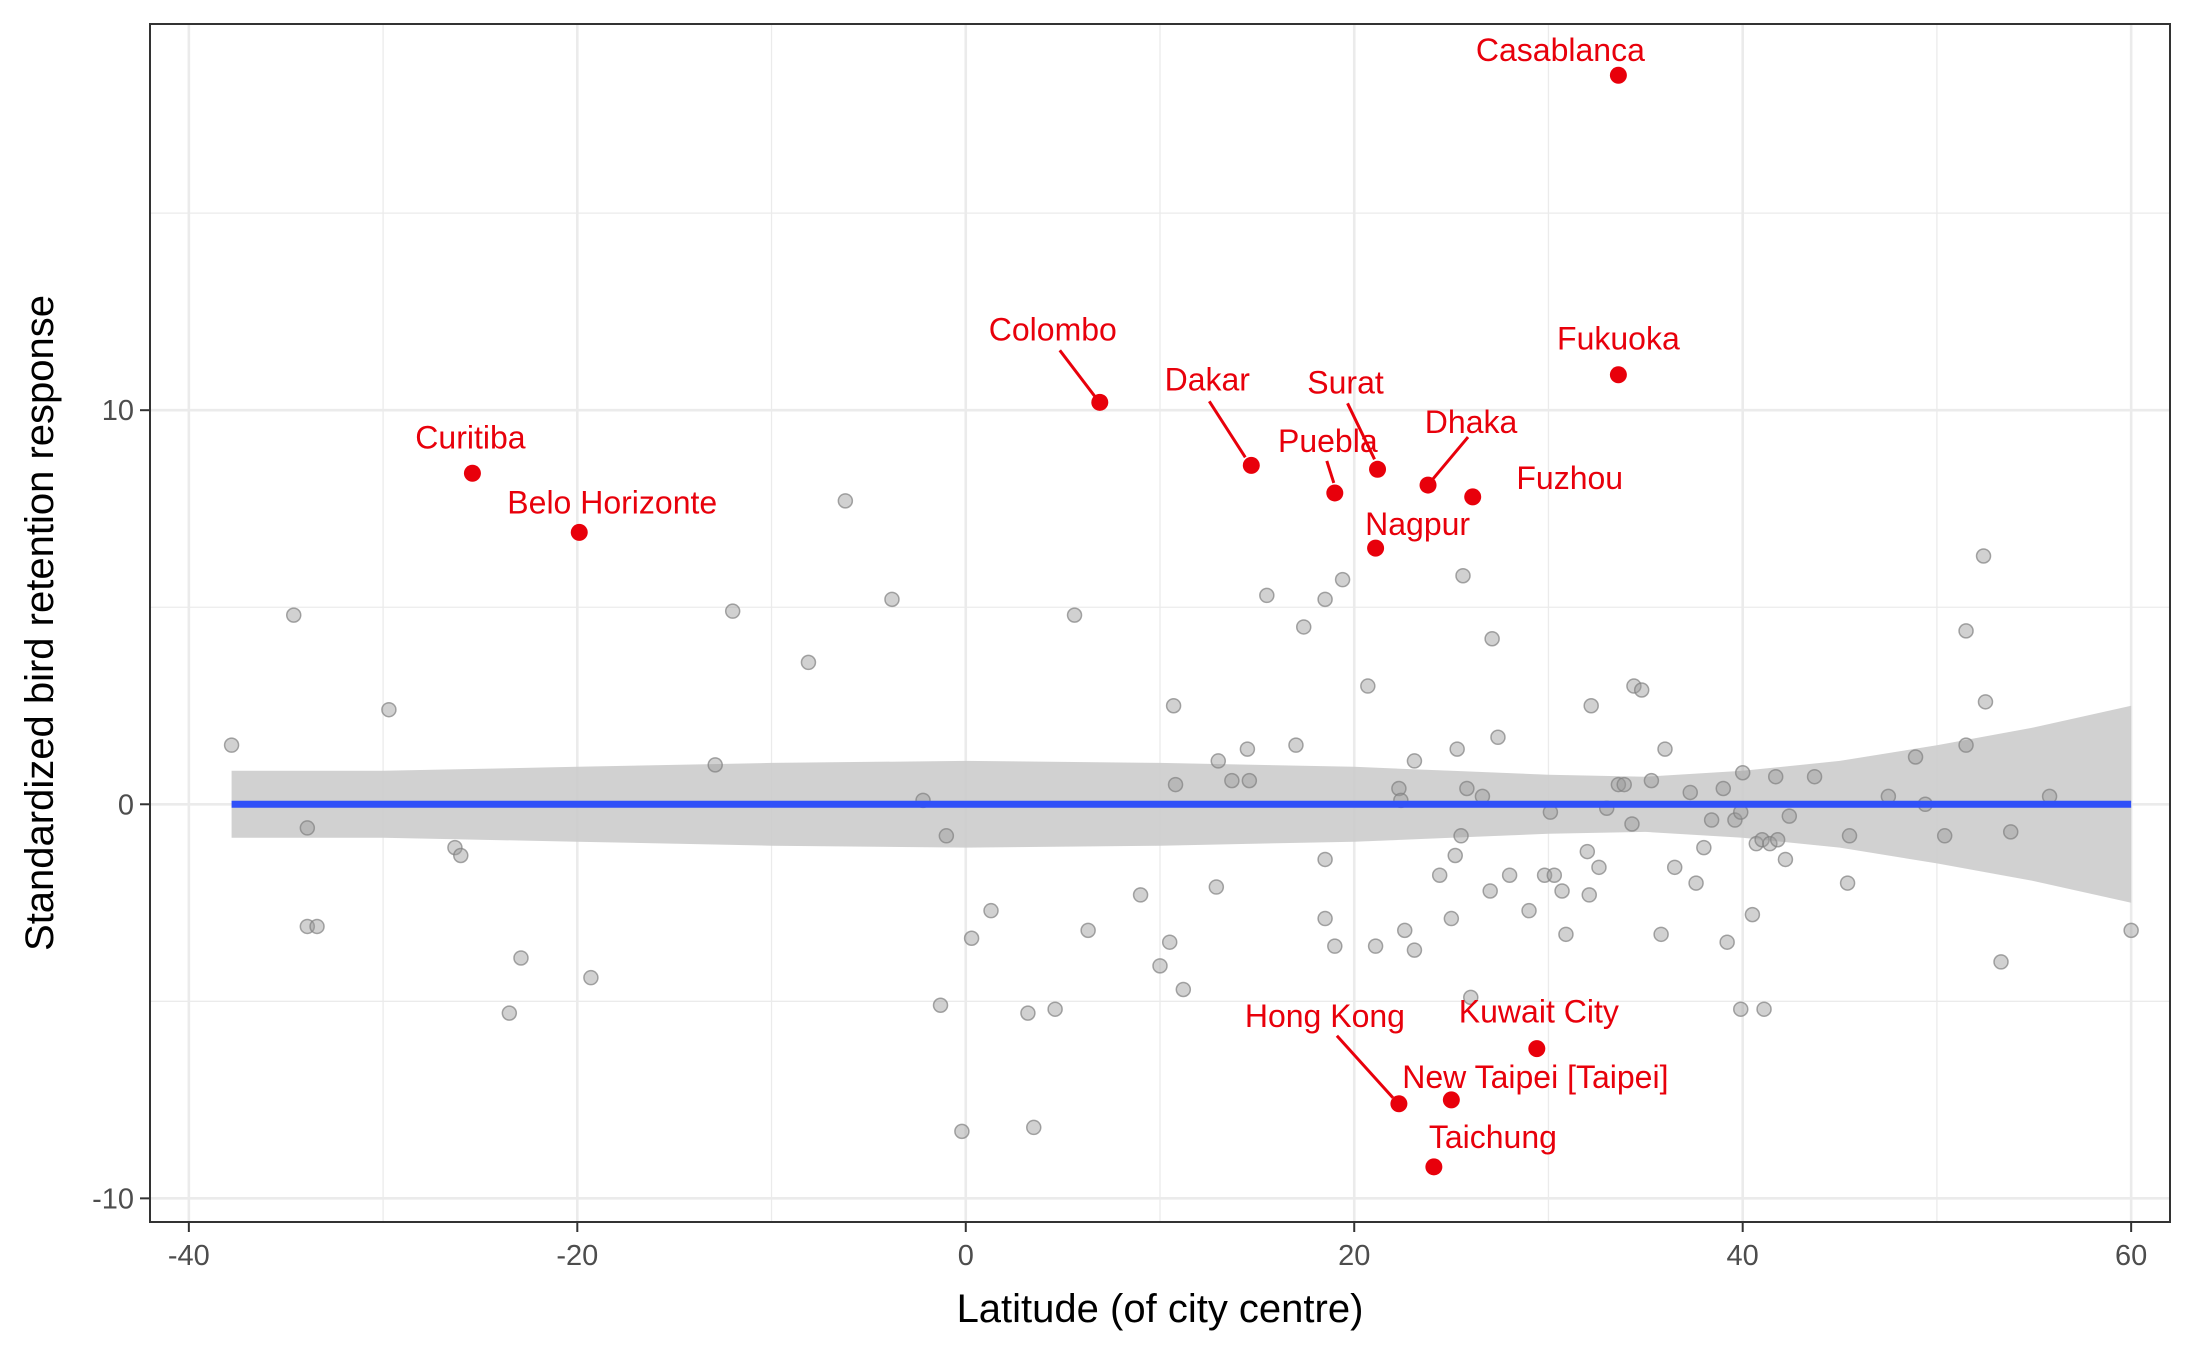 The width and height of the screenshot is (2187, 1351). What do you see at coordinates (1417, 524) in the screenshot?
I see `city-label: Nagpur` at bounding box center [1417, 524].